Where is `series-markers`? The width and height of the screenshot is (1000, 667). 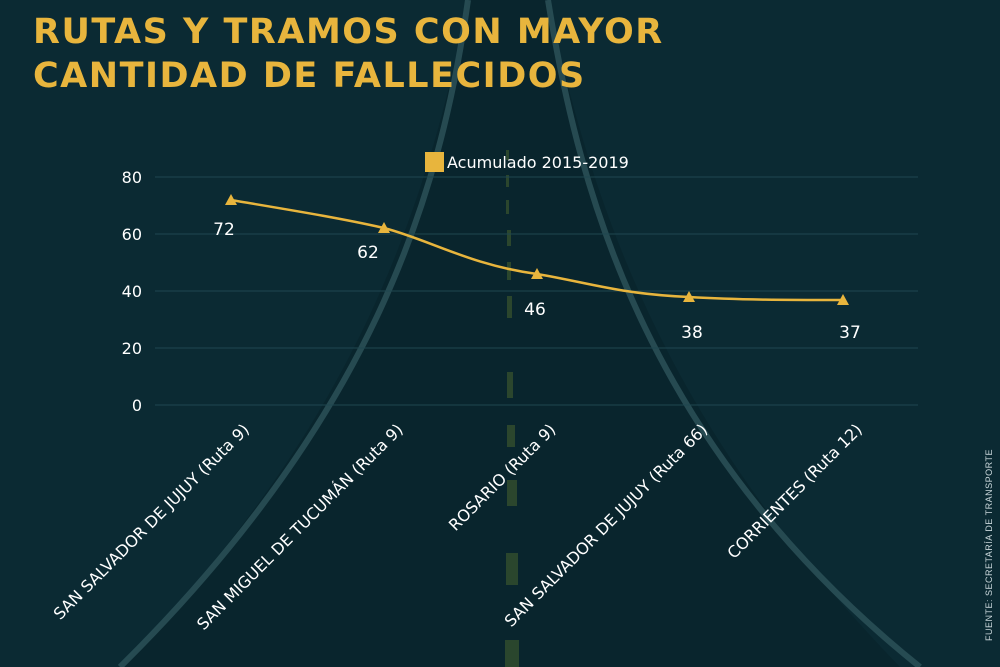
series-markers is located at coordinates (537, 249).